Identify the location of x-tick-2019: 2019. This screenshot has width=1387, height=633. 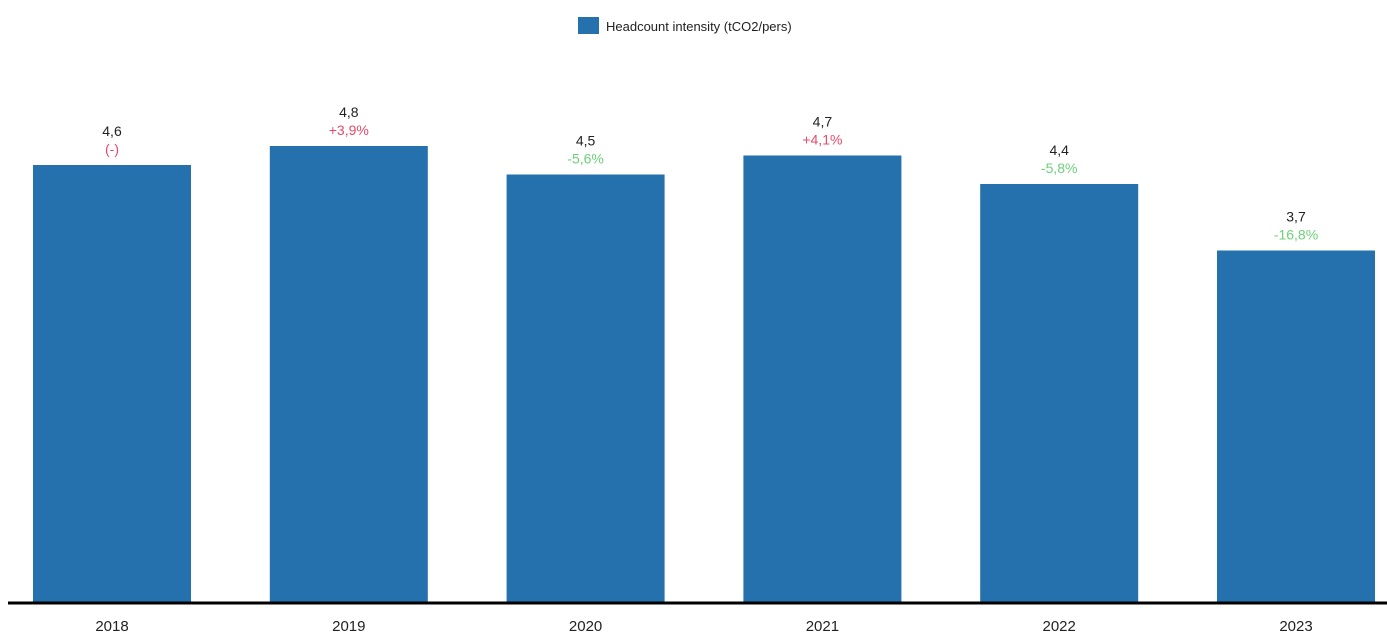
(348, 625).